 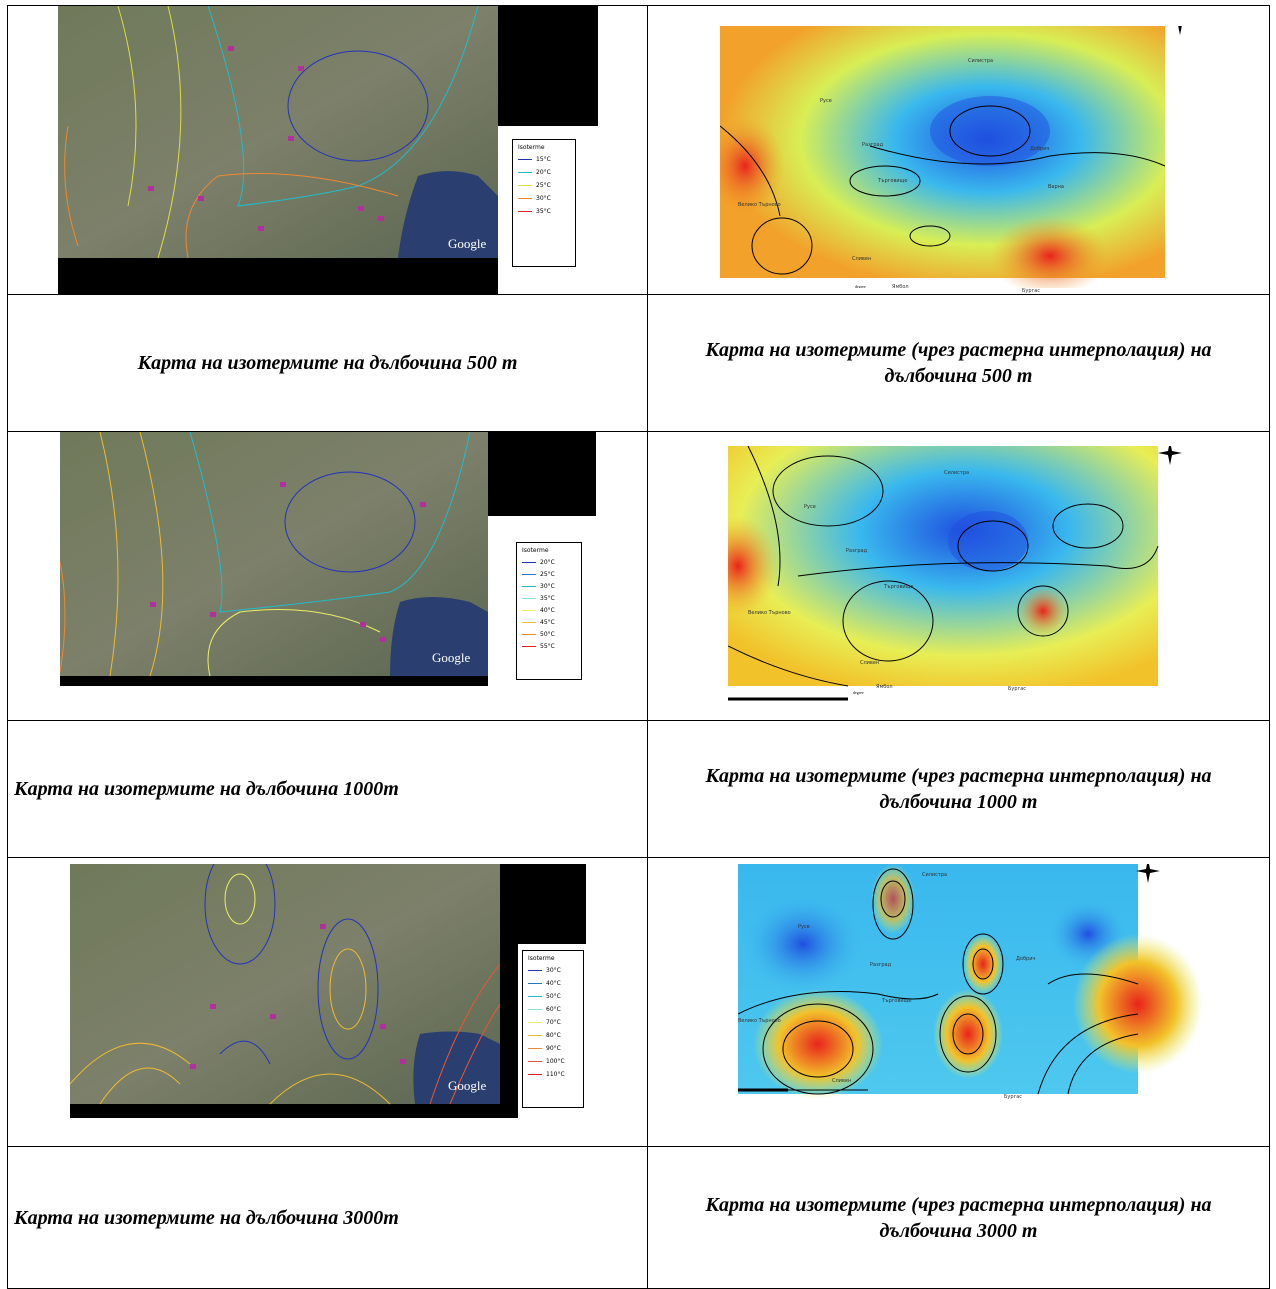 What do you see at coordinates (327, 363) in the screenshot?
I see `caption-left-500: Карта на изотермите на дълбочина 500 m` at bounding box center [327, 363].